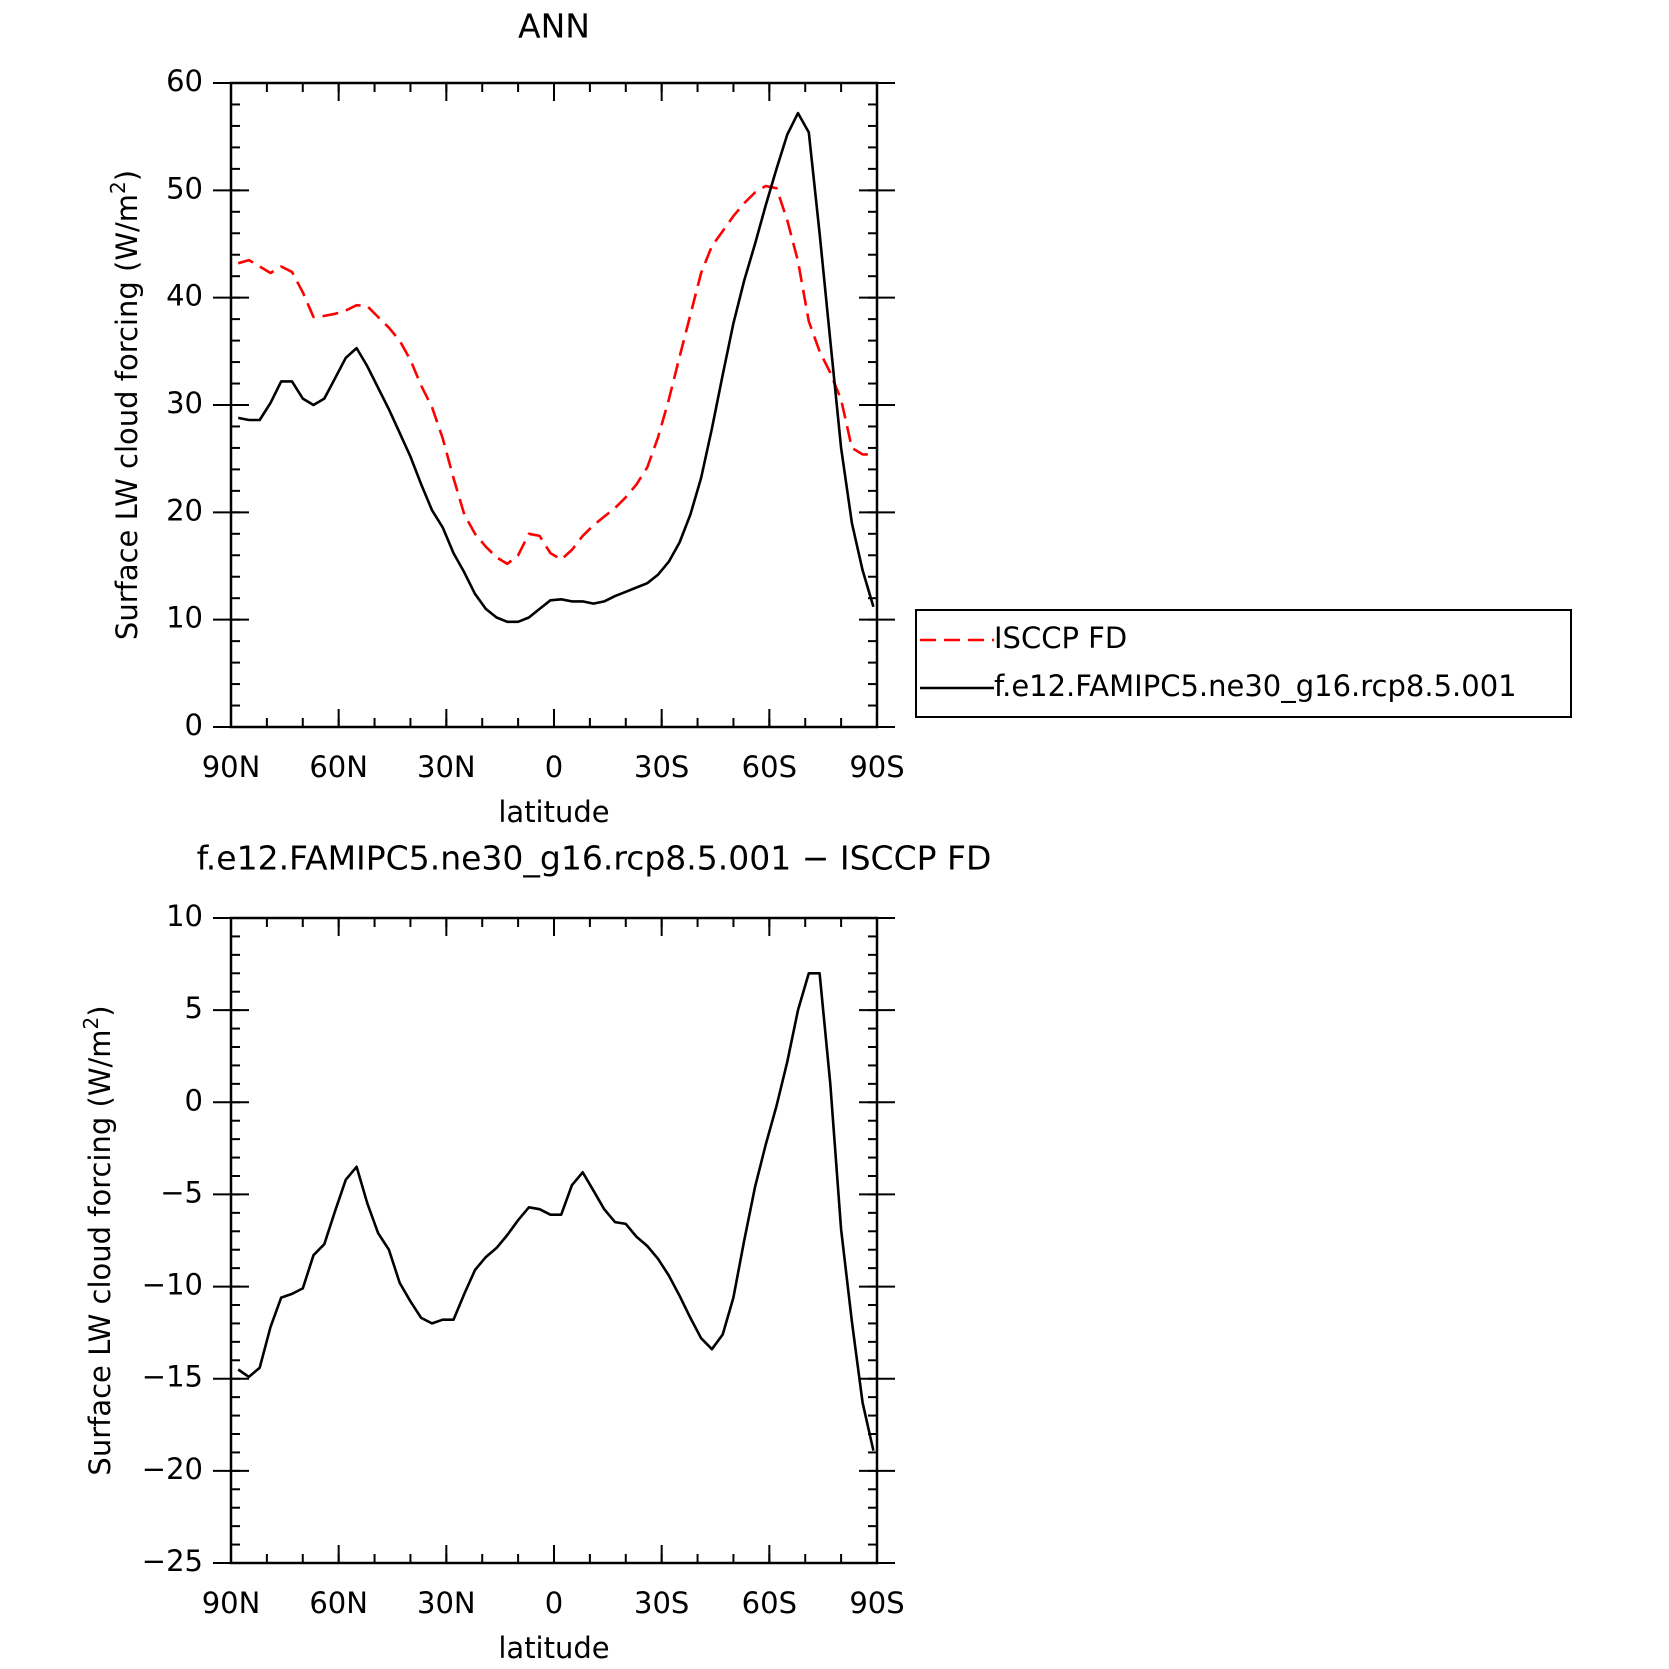 The image size is (1669, 1669). What do you see at coordinates (184, 403) in the screenshot?
I see `y-tick-label: 30` at bounding box center [184, 403].